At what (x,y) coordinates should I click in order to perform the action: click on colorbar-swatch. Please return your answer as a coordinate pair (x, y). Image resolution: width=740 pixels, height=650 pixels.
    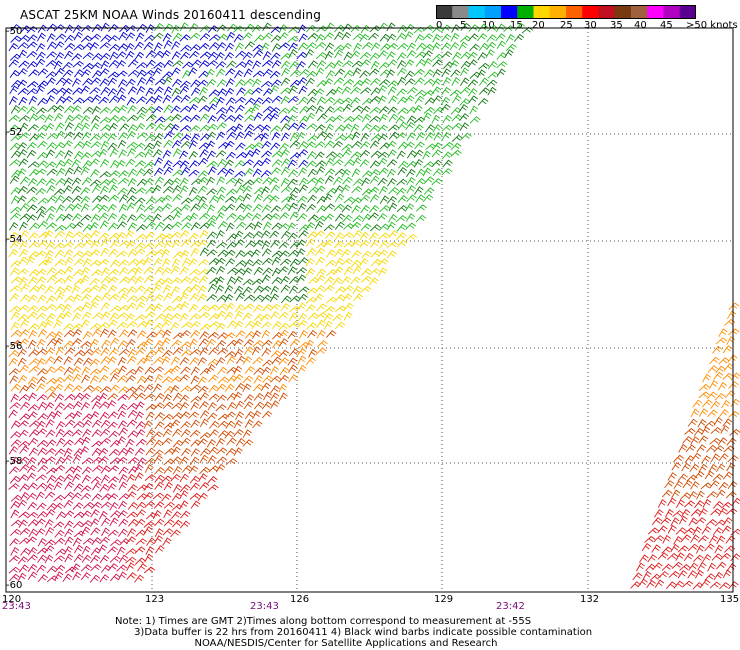
    Looking at the image, I should click on (672, 12).